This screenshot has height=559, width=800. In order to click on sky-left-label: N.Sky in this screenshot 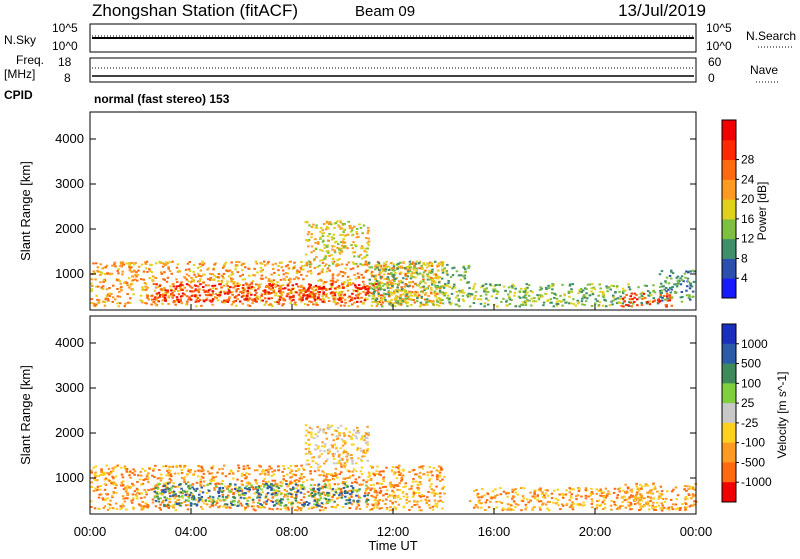, I will do `click(20, 40)`.